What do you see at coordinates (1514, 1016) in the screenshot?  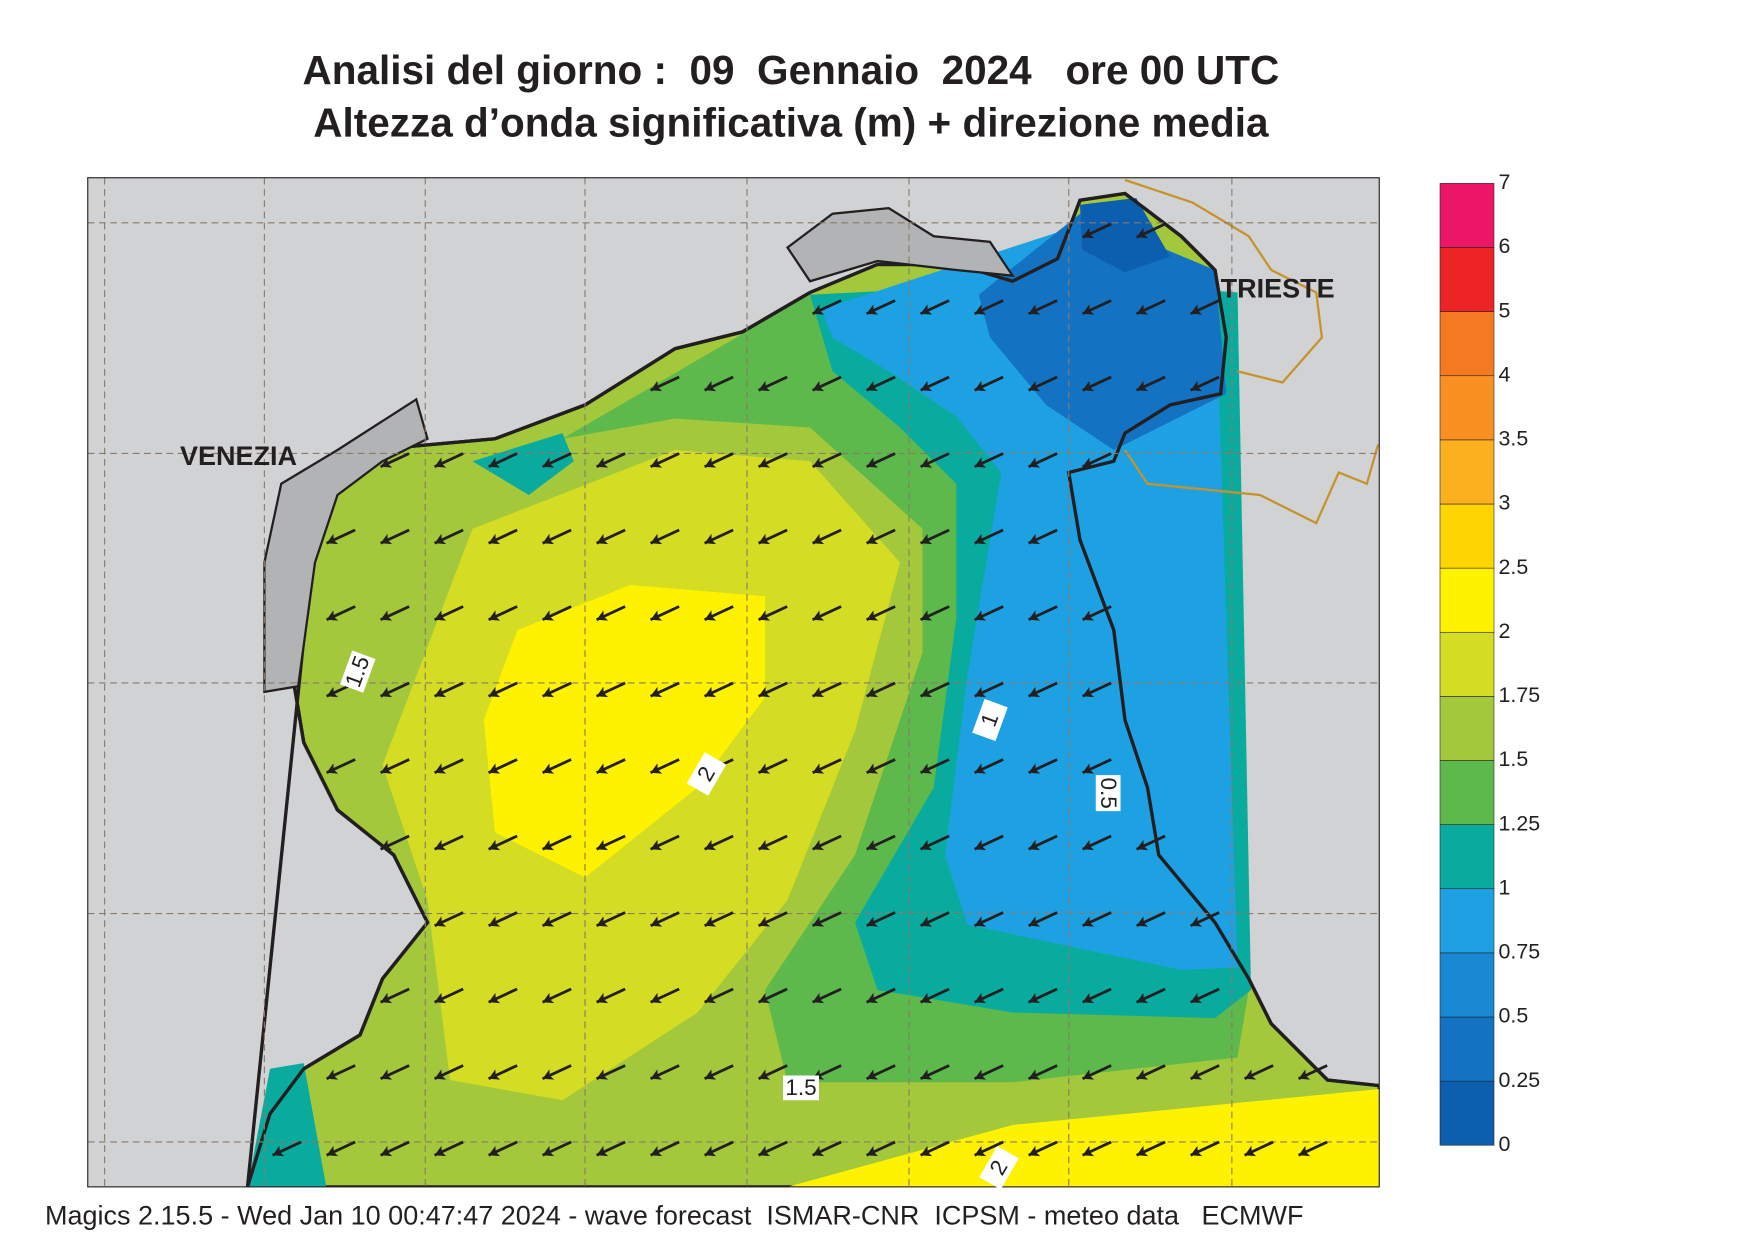 I see `colorbar-label: 0.5` at bounding box center [1514, 1016].